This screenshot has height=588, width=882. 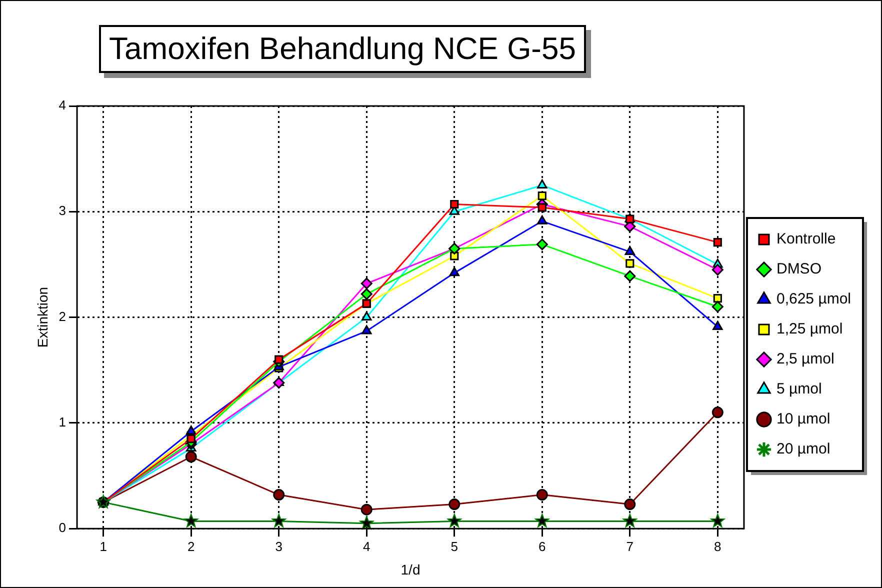 What do you see at coordinates (62, 422) in the screenshot?
I see `y-tick-label: 1` at bounding box center [62, 422].